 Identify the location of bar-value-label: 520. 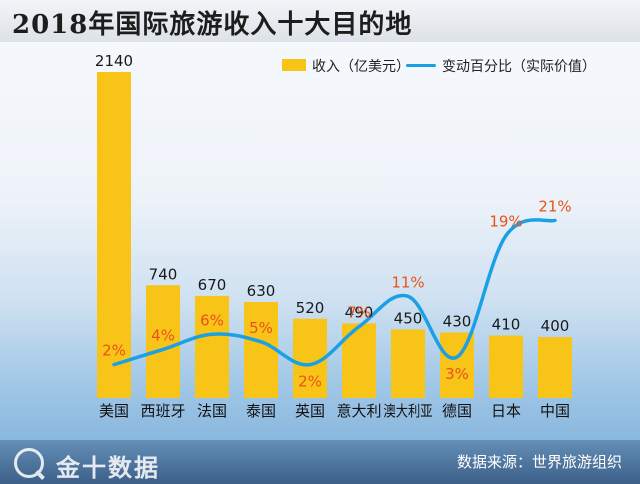
(310, 308).